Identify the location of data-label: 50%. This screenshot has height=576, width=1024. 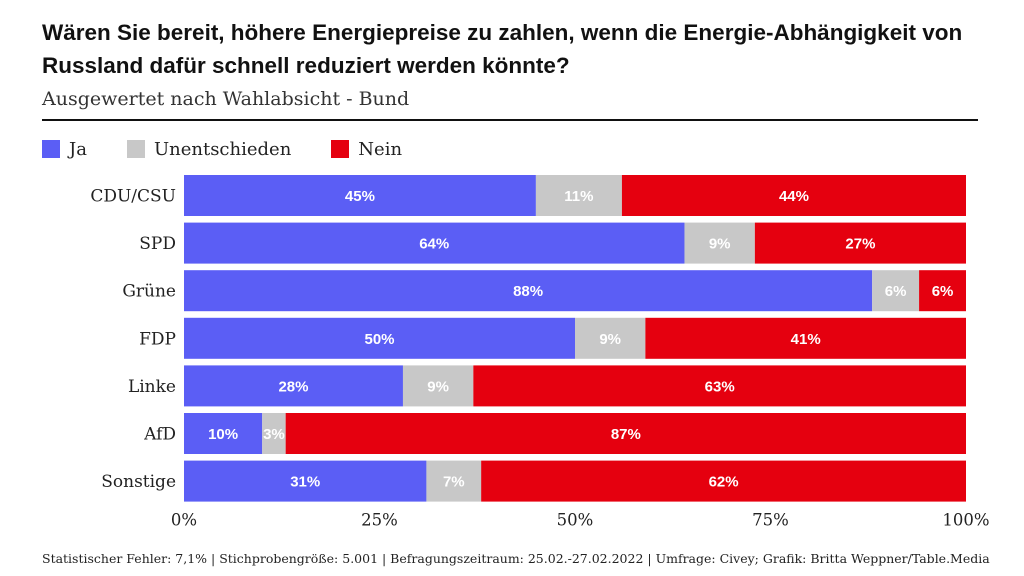
(379, 339).